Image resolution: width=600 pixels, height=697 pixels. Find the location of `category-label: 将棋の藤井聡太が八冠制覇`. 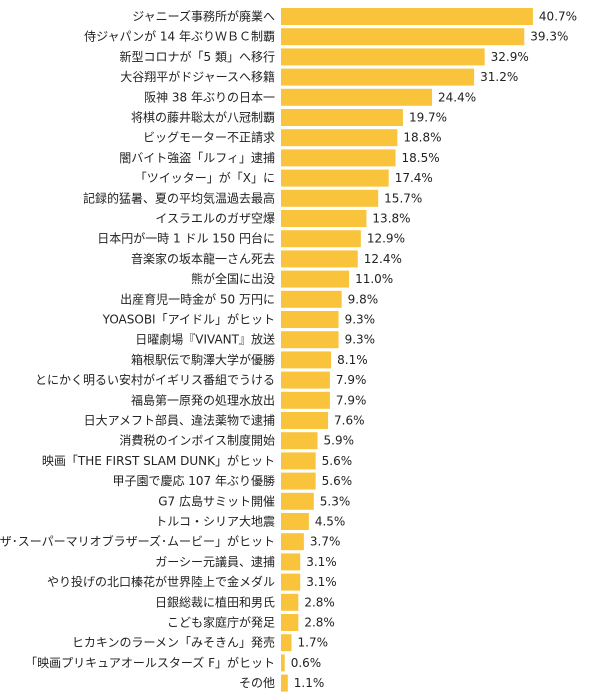

category-label: 将棋の藤井聡太が八冠制覇 is located at coordinates (203, 117).